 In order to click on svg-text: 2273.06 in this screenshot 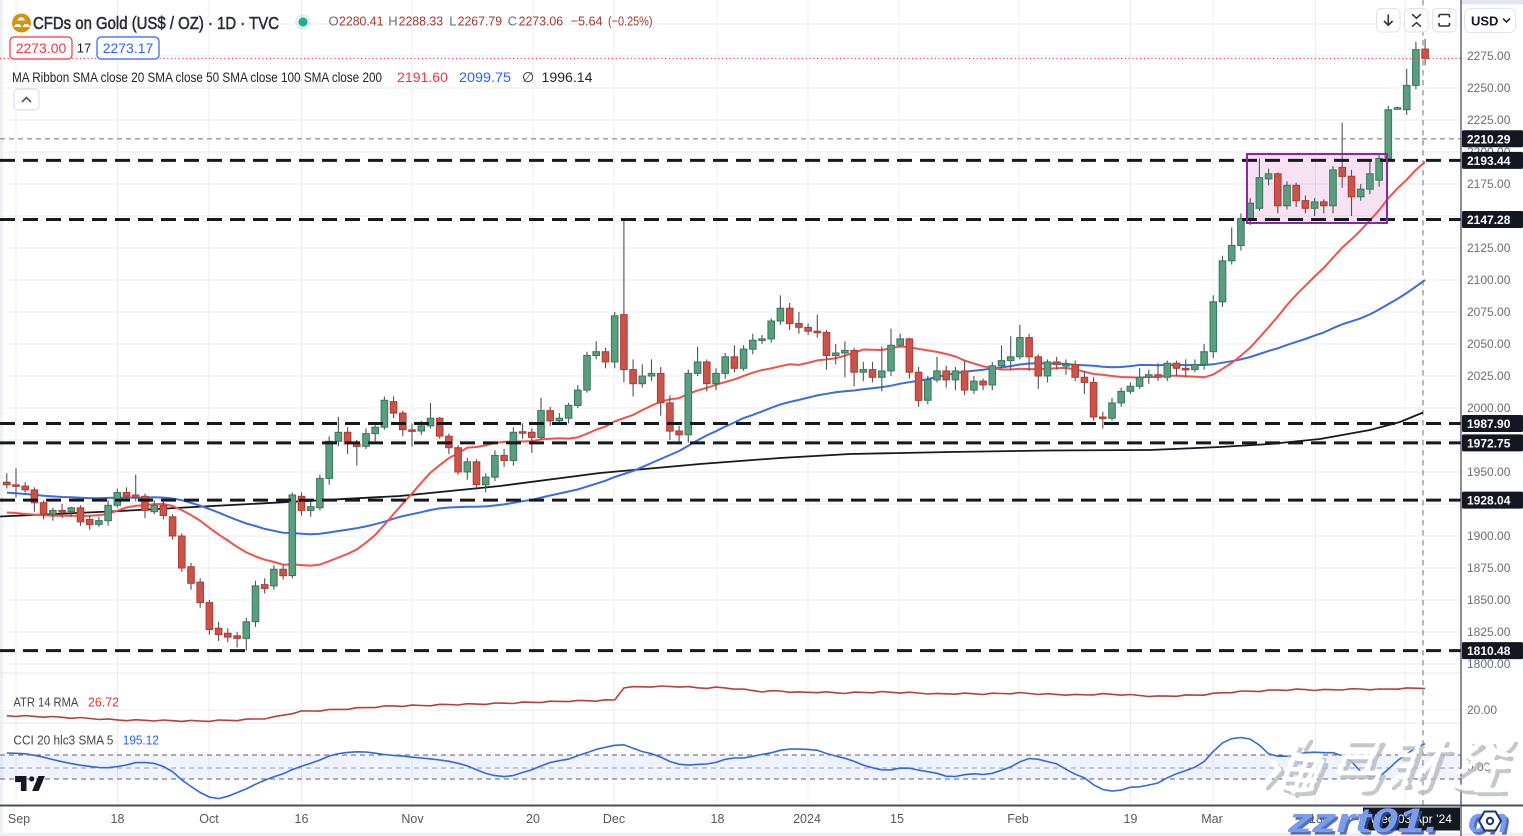, I will do `click(541, 21)`.